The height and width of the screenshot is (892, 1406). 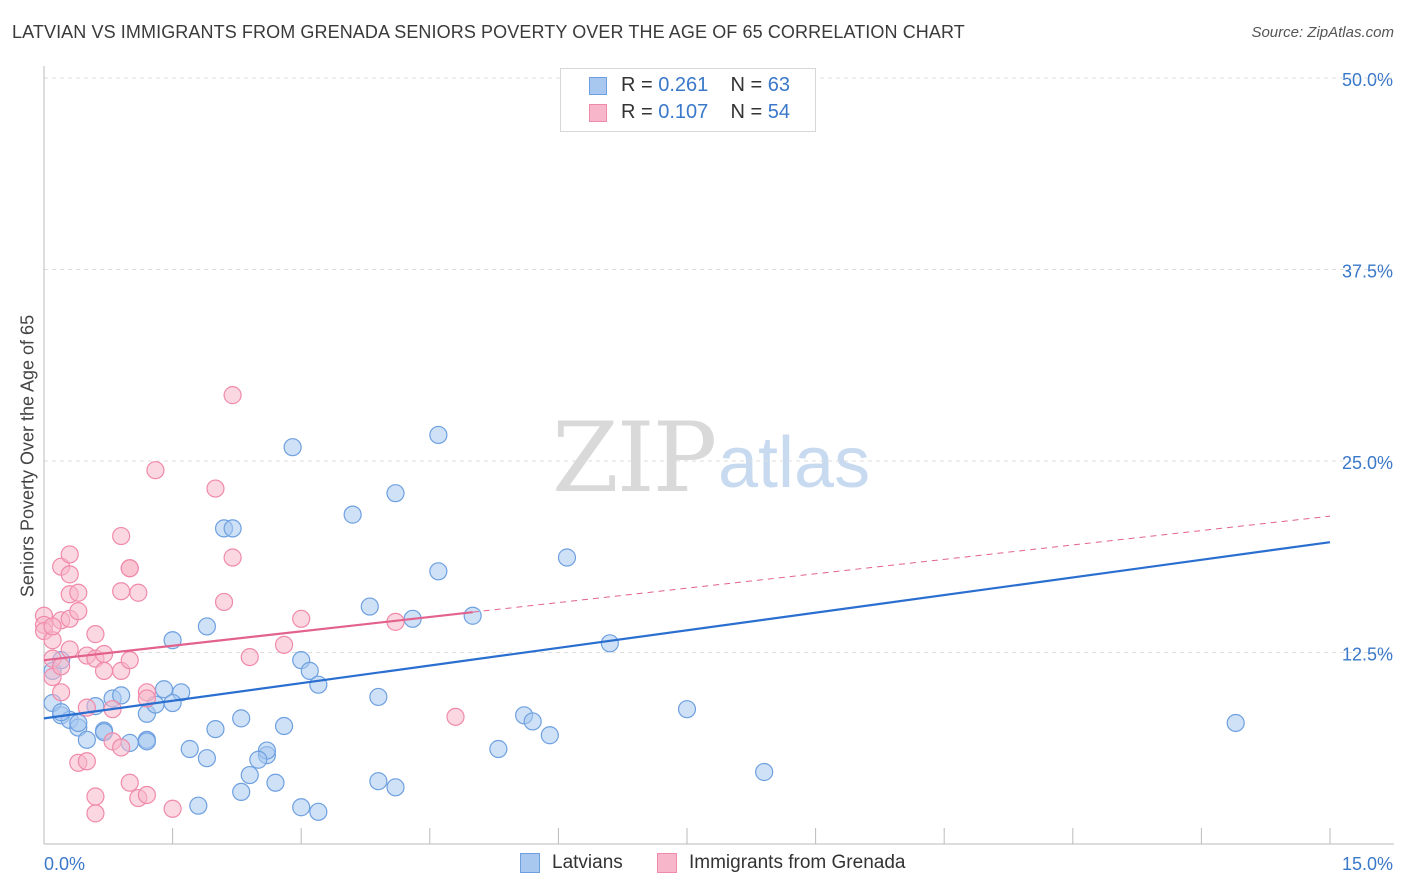 What do you see at coordinates (598, 86) in the screenshot?
I see `stats-swatch-latvians` at bounding box center [598, 86].